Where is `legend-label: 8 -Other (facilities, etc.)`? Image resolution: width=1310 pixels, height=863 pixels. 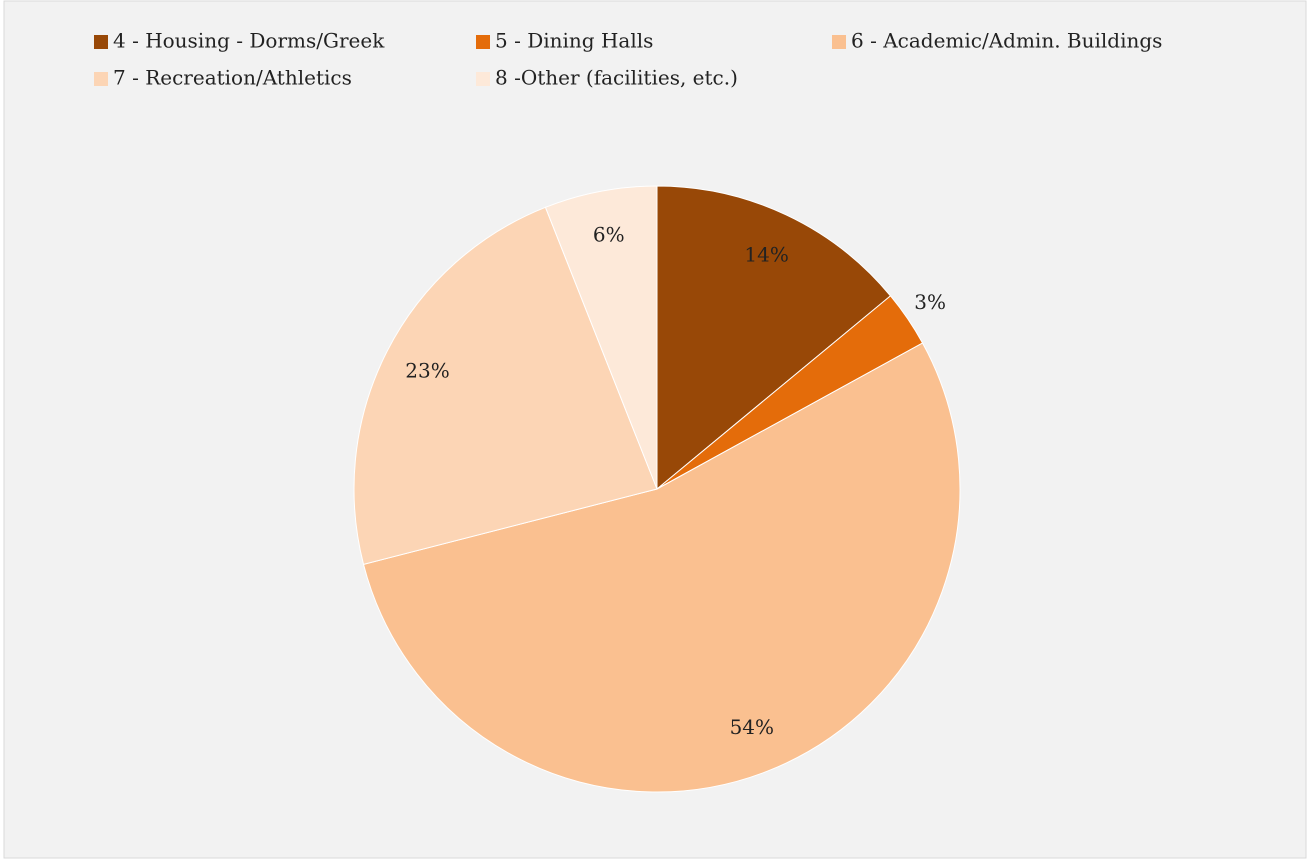
legend-label: 8 -Other (facilities, etc.) is located at coordinates (616, 78).